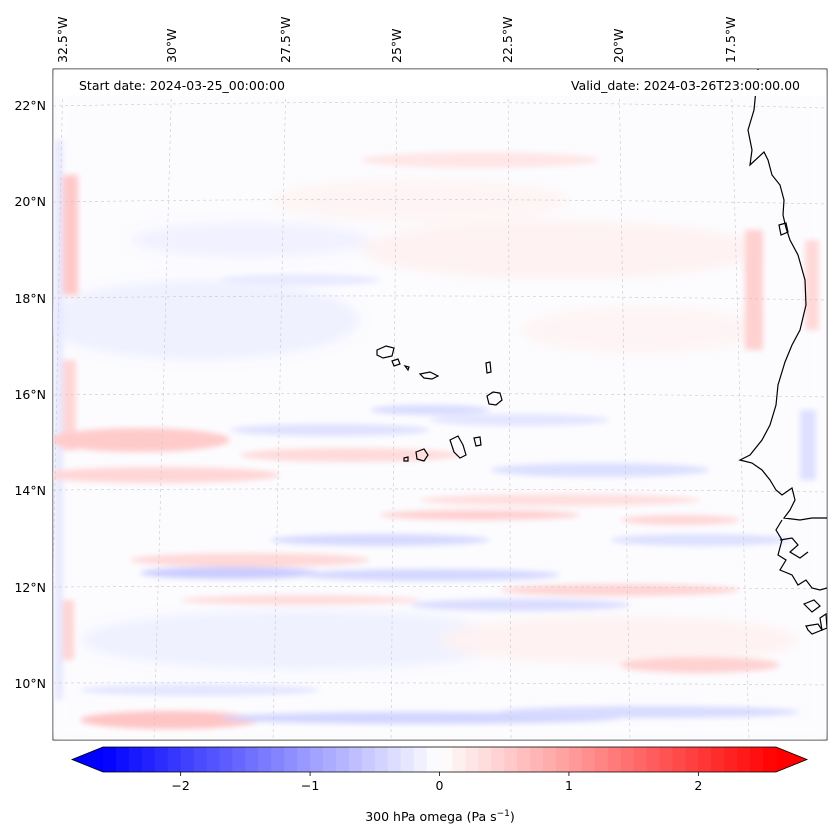 The height and width of the screenshot is (839, 837). Describe the element at coordinates (430, 816) in the screenshot. I see `colorbar-label-main: 300 hPa omega (Pa s` at that location.